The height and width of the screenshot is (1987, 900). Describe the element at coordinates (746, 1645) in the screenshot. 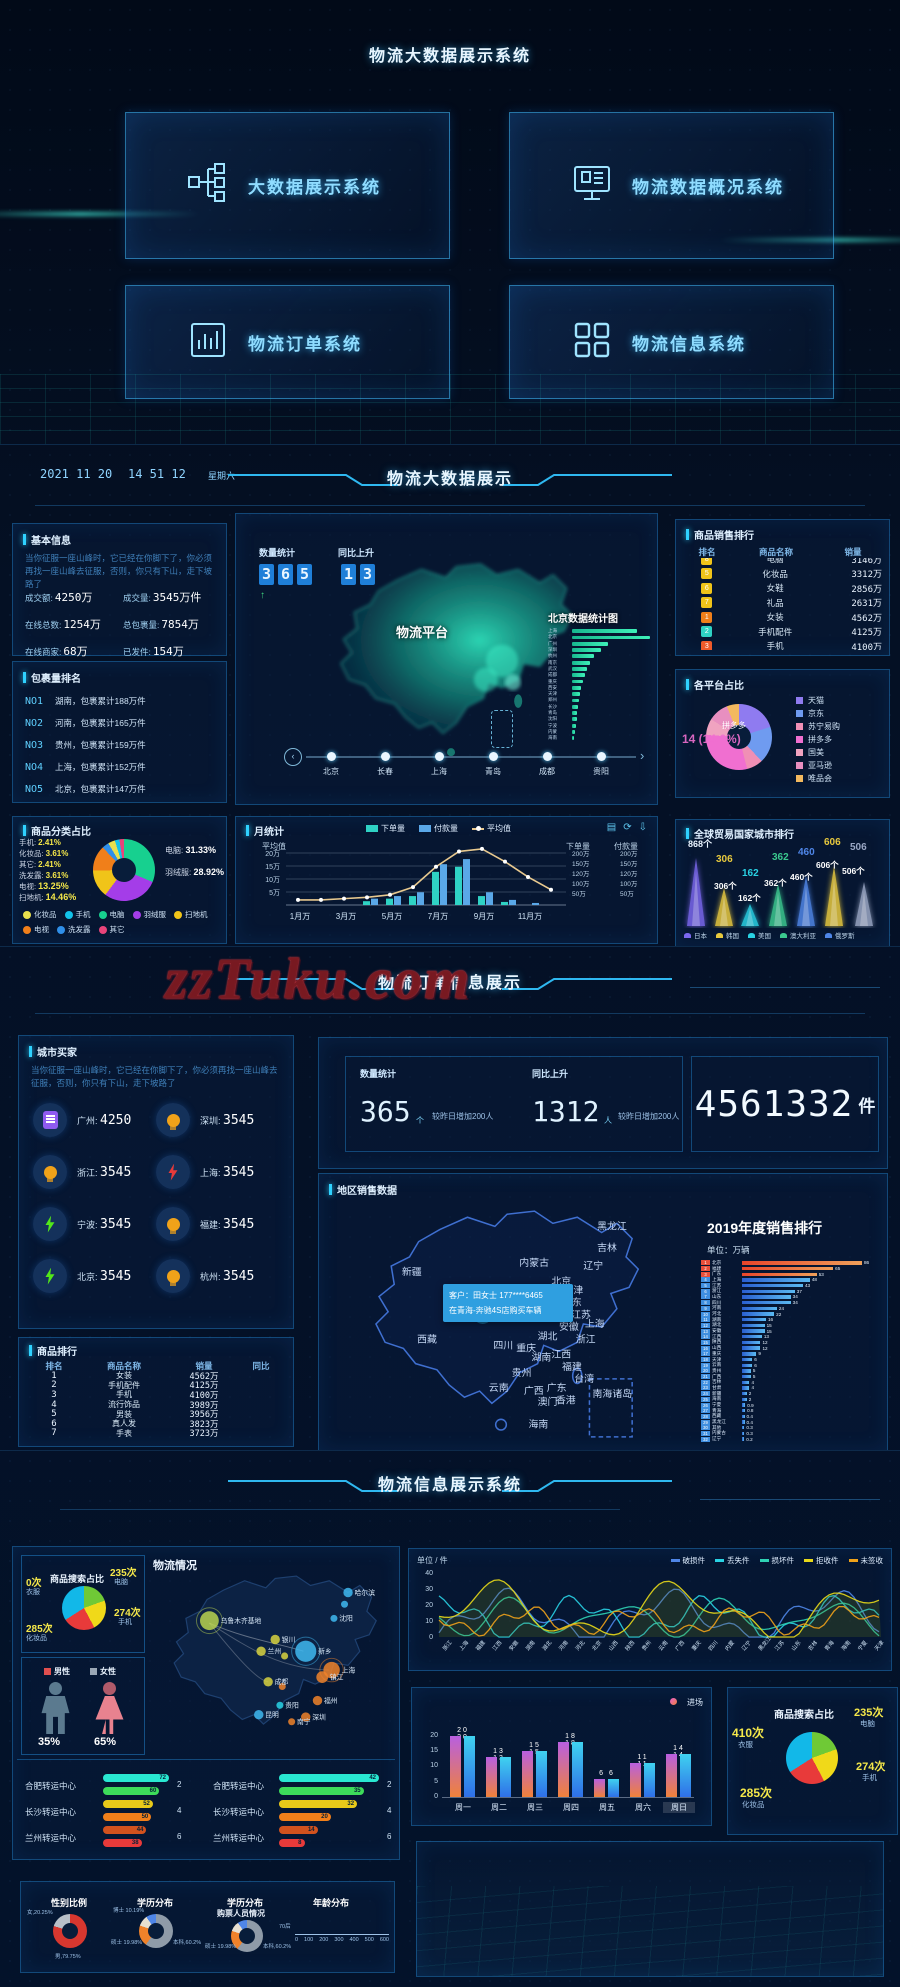

I see `svg-text: 辽宁` at that location.